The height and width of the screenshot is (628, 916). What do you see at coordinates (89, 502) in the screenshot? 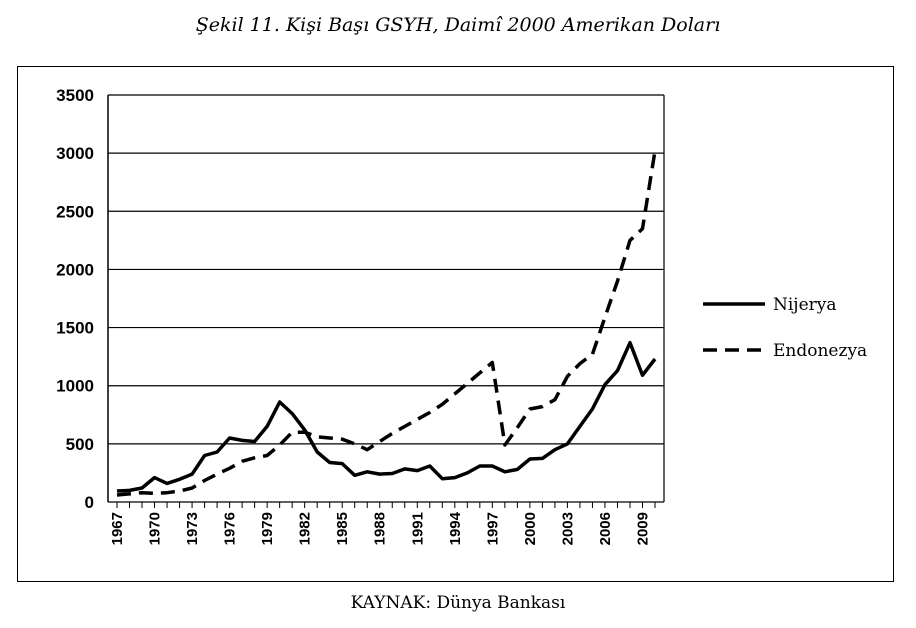
I see `y-tick-label: 0` at bounding box center [89, 502].